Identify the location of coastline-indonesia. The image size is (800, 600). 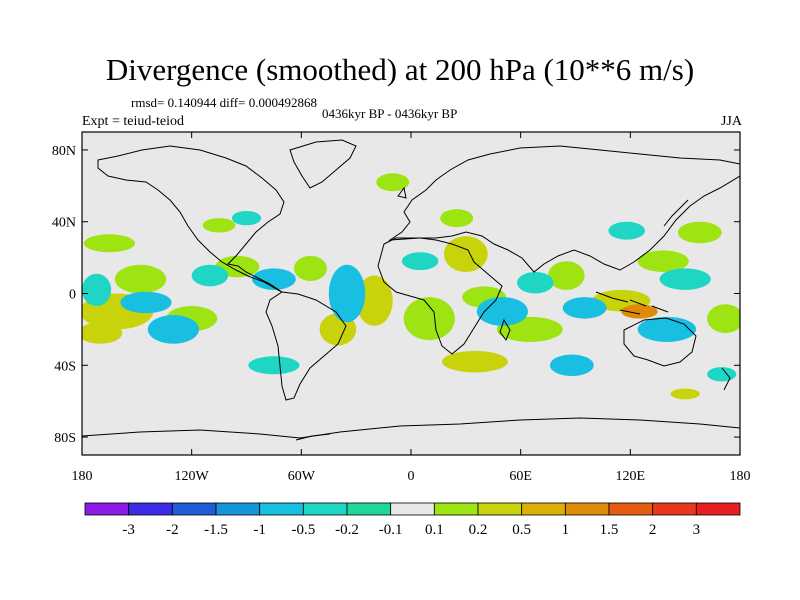
(632, 303).